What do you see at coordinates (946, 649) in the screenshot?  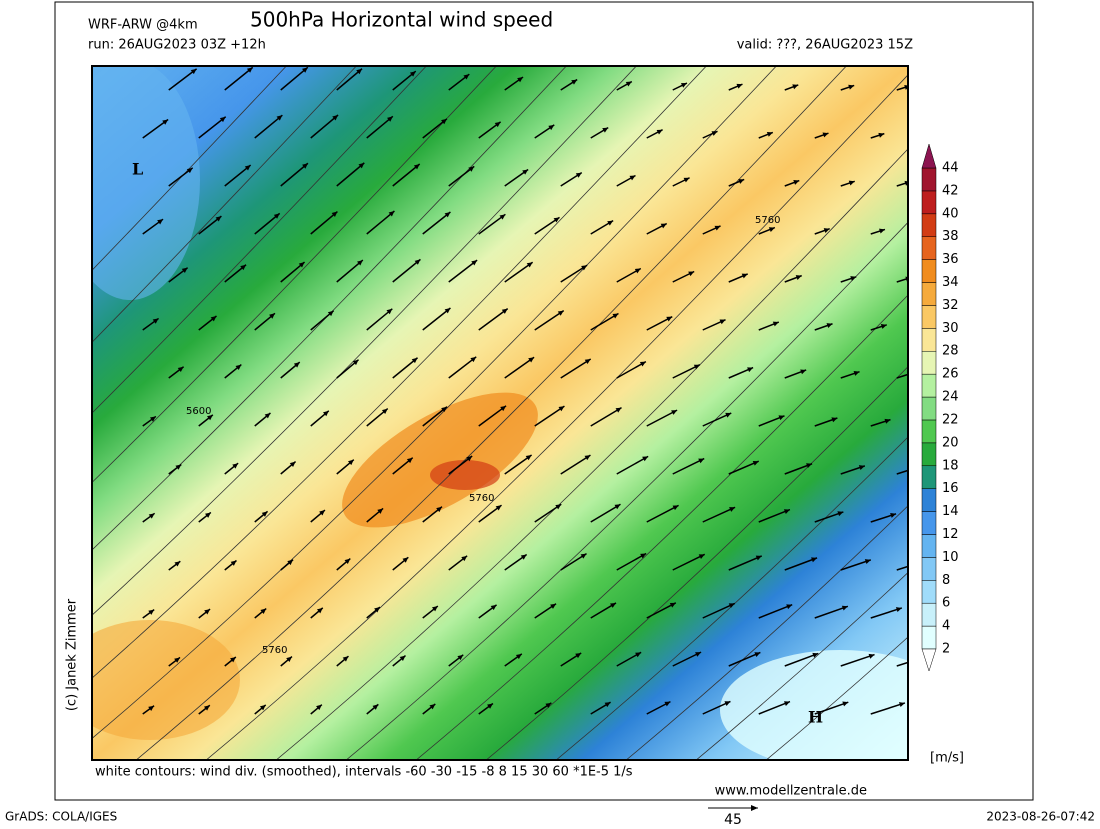 I see `colorbar-tick-label: 2` at bounding box center [946, 649].